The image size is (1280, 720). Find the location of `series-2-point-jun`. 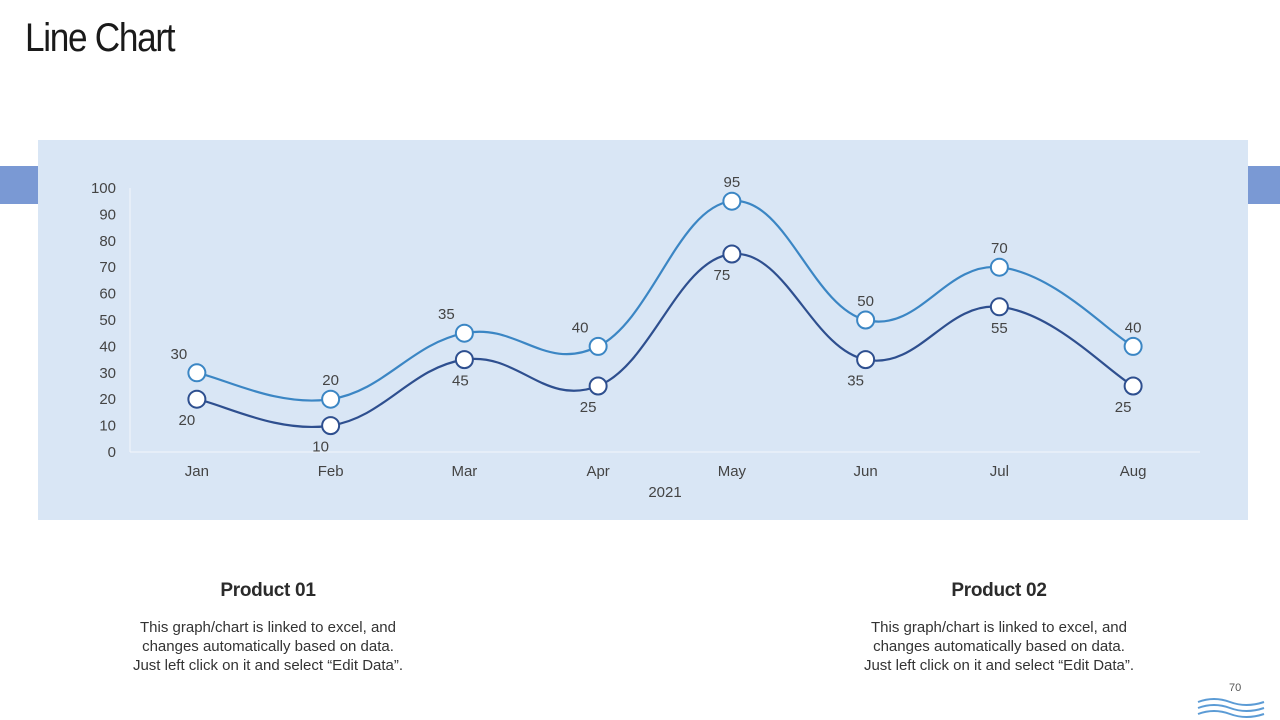

series-2-point-jun is located at coordinates (866, 360).